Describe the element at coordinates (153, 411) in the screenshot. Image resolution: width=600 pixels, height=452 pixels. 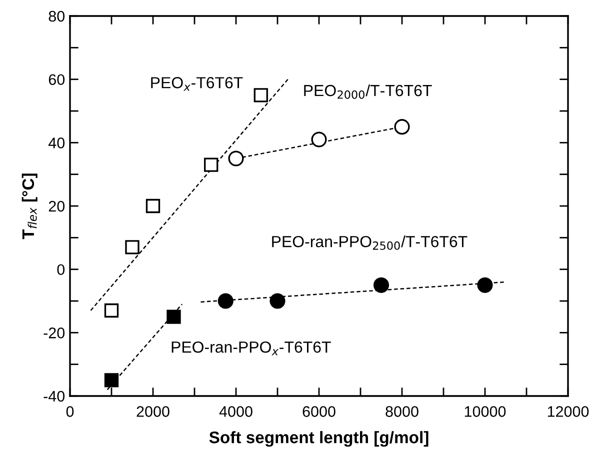
I see `x-tick-label: 2000` at that location.